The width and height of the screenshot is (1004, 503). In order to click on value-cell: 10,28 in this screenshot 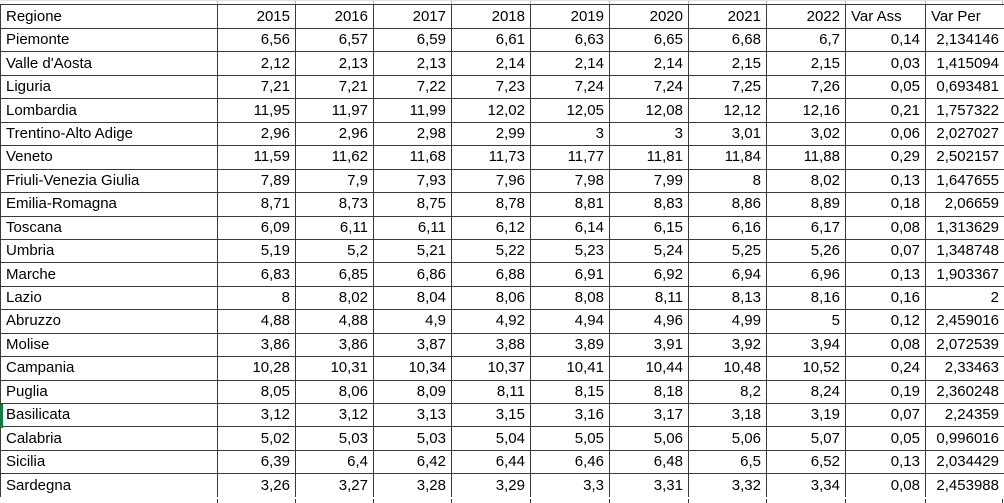, I will do `click(256, 368)`.